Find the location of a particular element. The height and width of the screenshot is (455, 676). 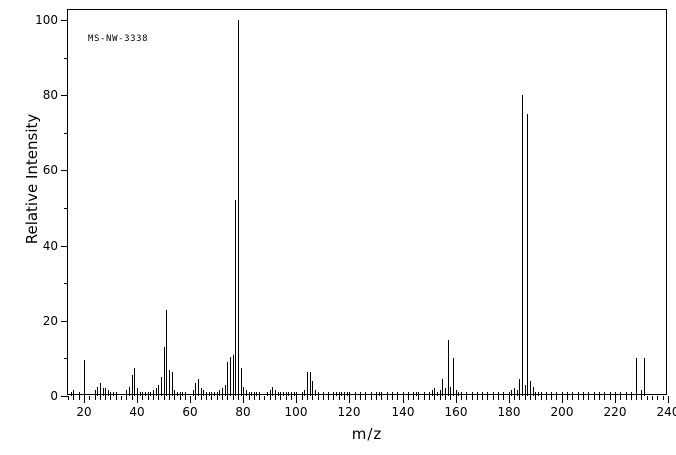

x-axis-ticks: 20 40 60 80 100 120 140 160 180 200 220 240 is located at coordinates (372, 411).